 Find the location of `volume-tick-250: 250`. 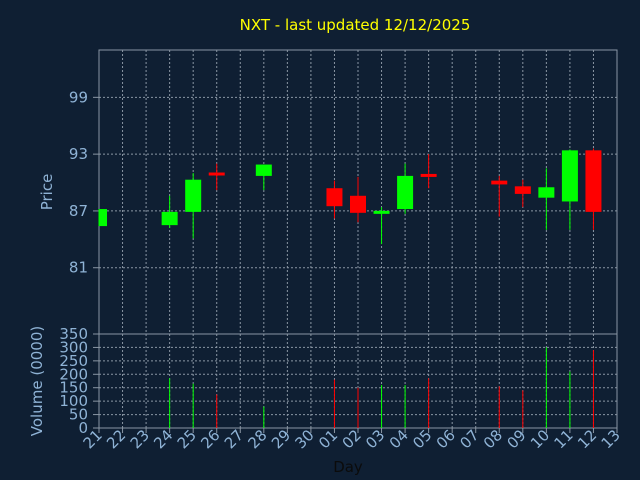

volume-tick-250: 250 is located at coordinates (73, 361).